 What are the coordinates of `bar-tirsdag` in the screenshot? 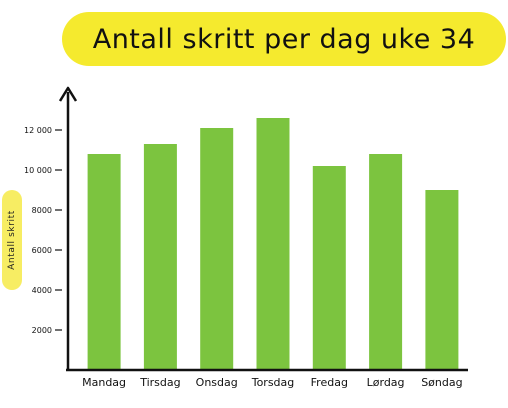 It's located at (160, 257).